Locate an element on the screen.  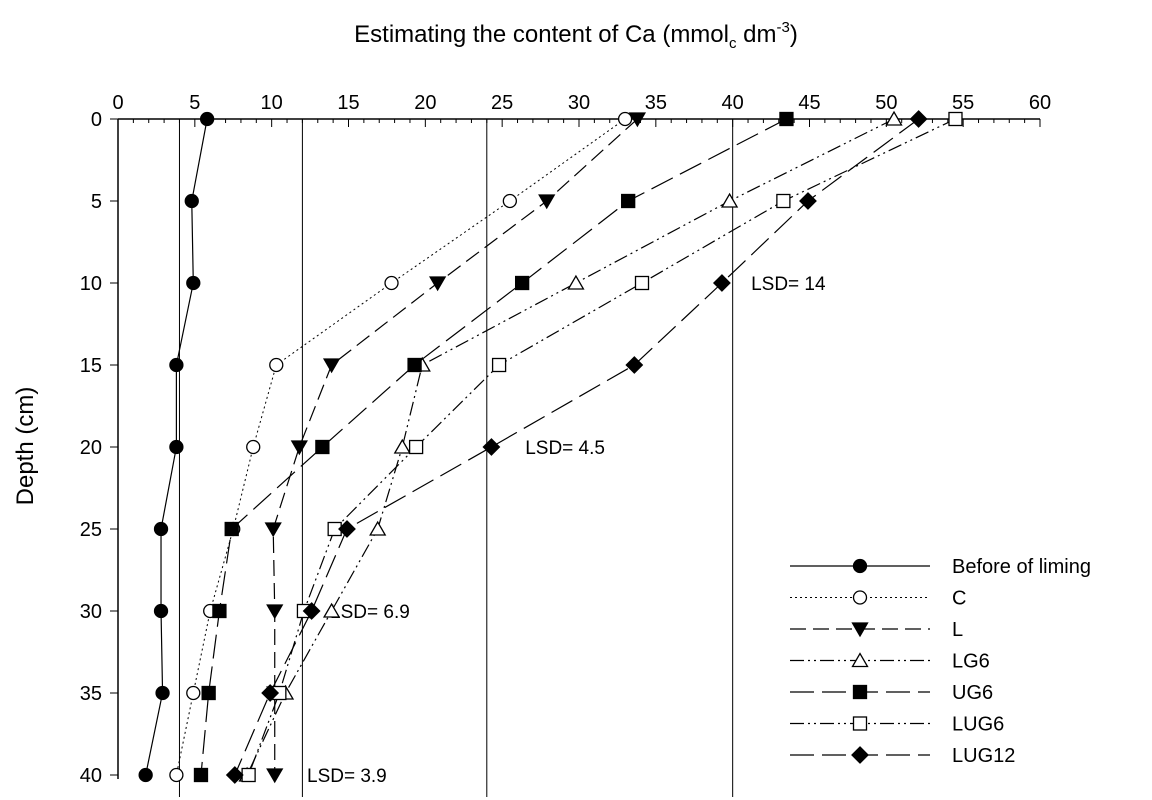
y-tick-label: 5 is located at coordinates (96, 202).